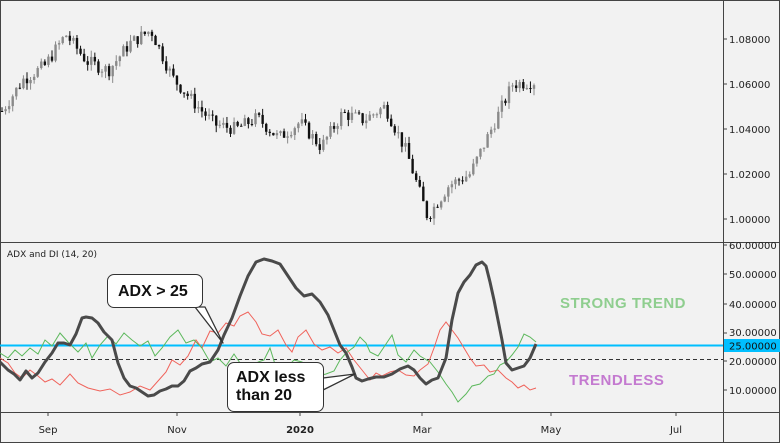 The width and height of the screenshot is (780, 443). I want to click on callout-adx-below-20: ADX less than 20, so click(275, 387).